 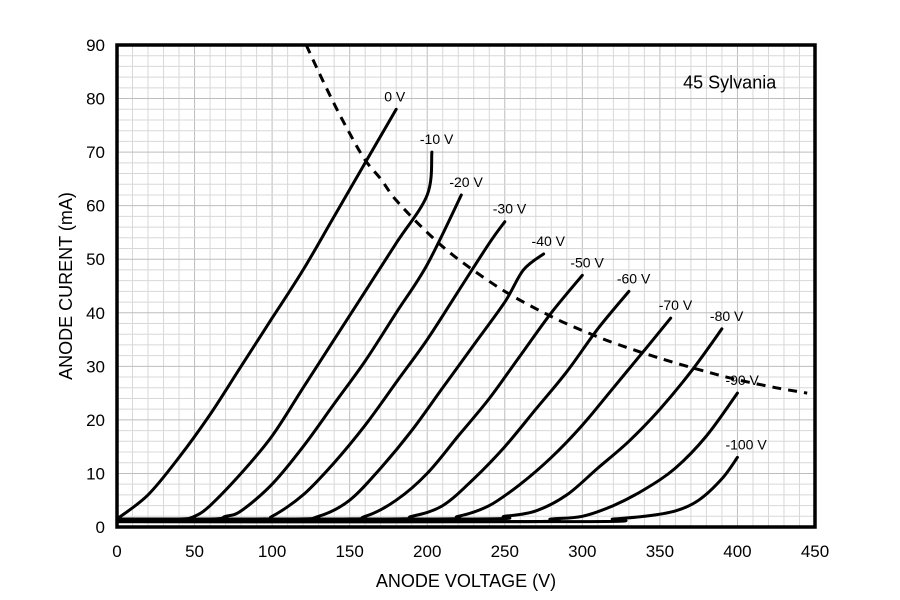 I want to click on y-tick-label: 0, so click(x=100, y=527).